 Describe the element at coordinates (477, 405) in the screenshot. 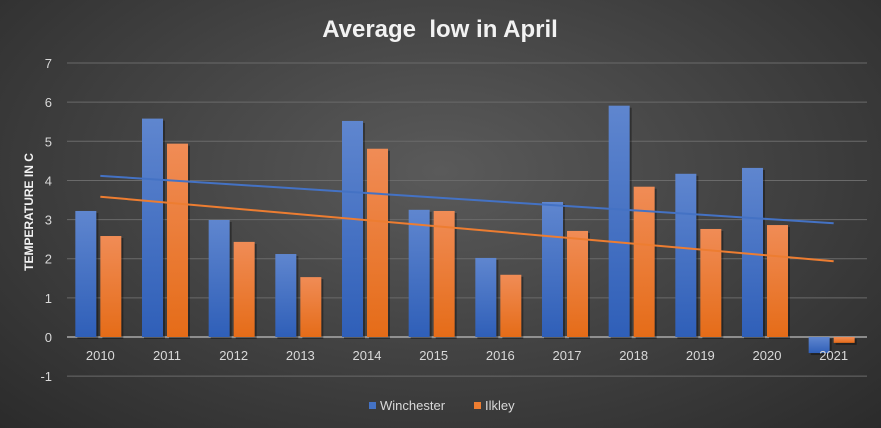

I see `legend-swatch-ilkley` at that location.